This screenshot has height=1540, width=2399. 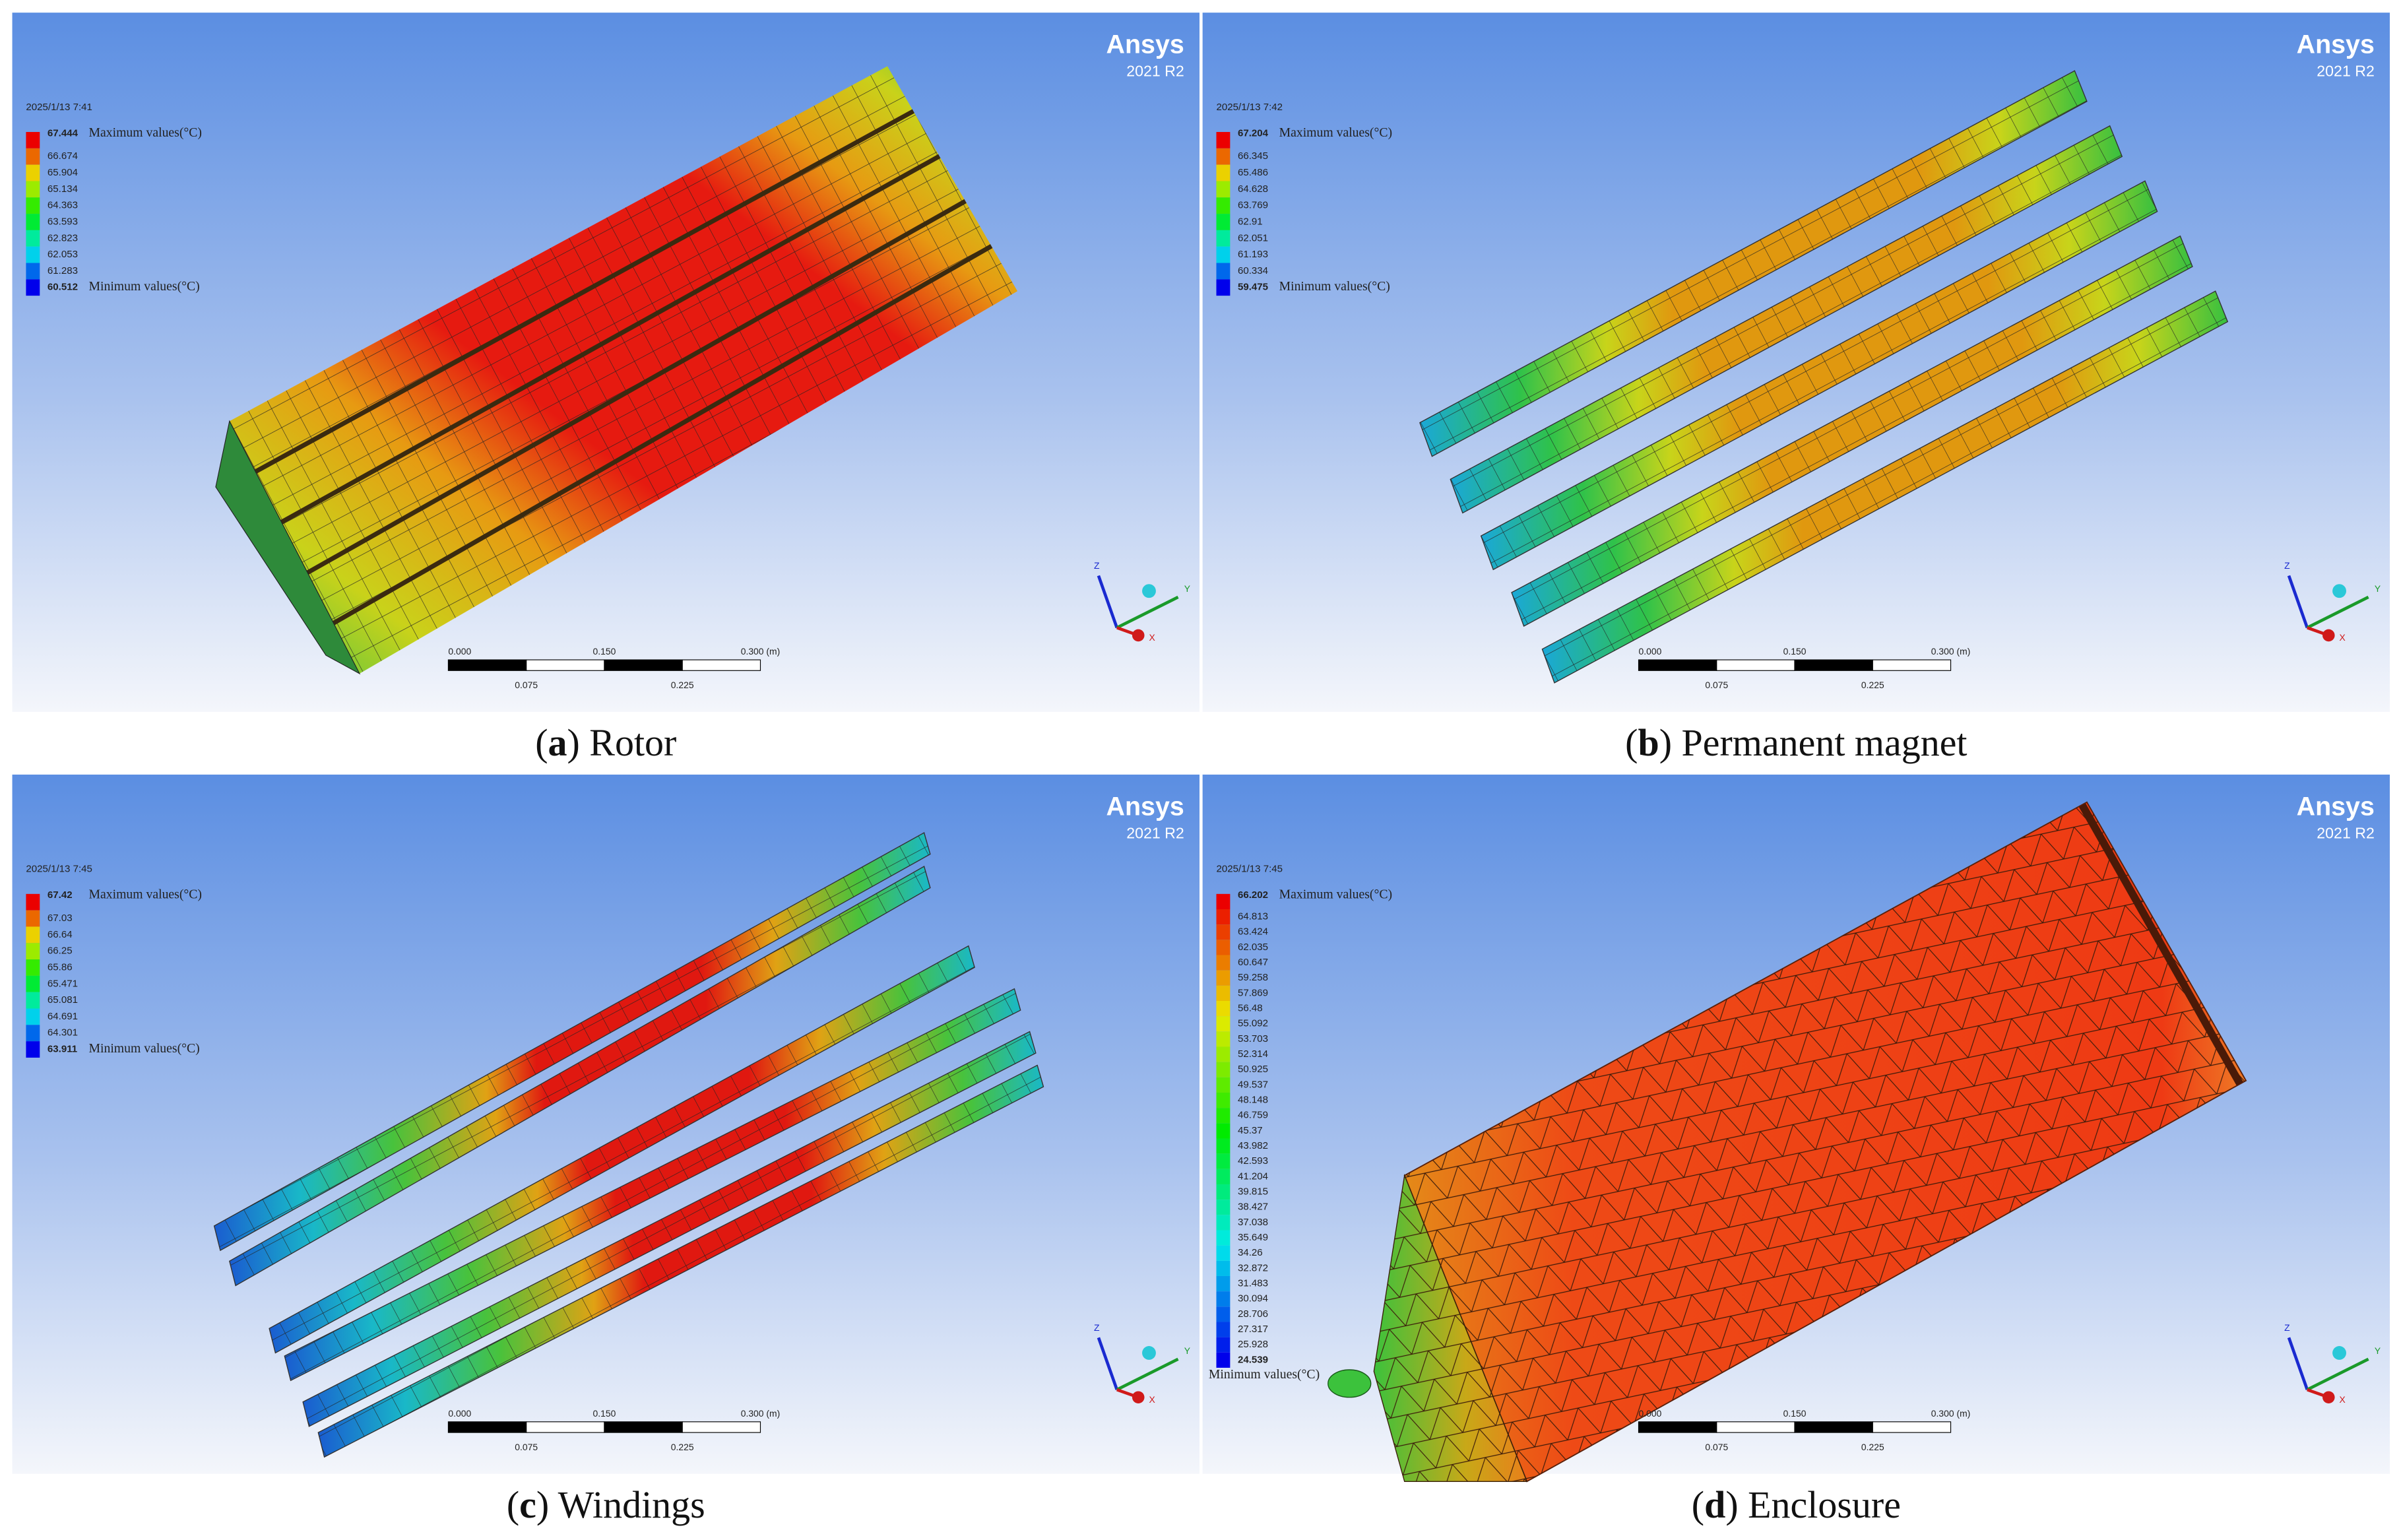 I want to click on caption-part: (, so click(x=513, y=1505).